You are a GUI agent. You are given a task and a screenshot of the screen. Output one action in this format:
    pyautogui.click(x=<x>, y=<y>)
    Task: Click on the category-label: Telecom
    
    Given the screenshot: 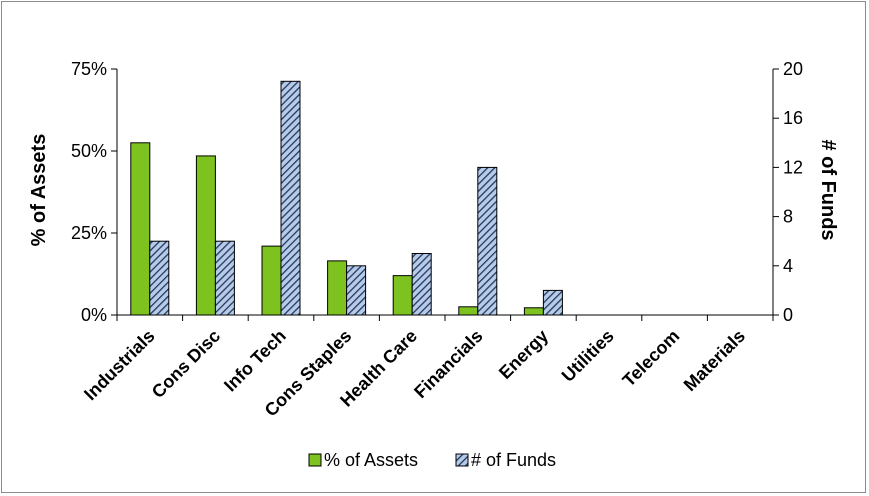 What is the action you would take?
    pyautogui.click(x=651, y=358)
    